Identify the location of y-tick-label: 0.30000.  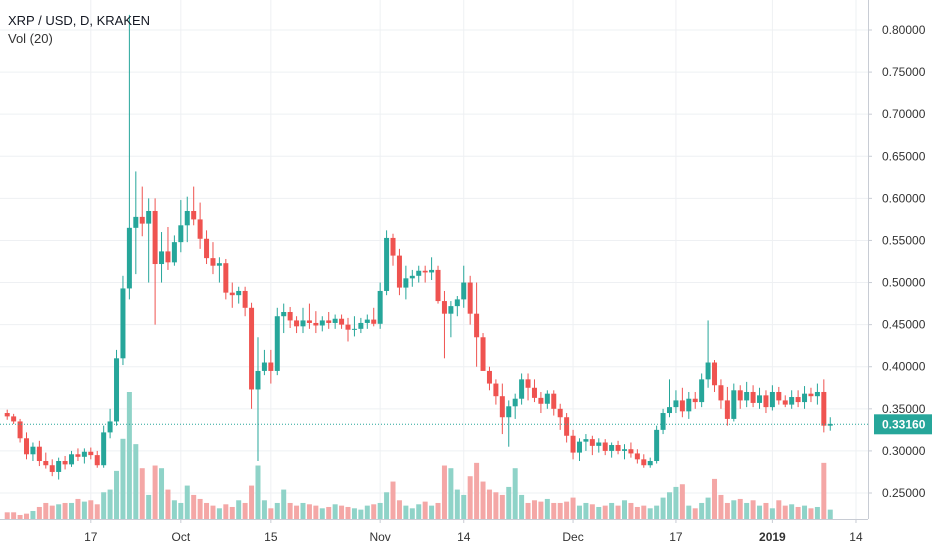
(904, 451).